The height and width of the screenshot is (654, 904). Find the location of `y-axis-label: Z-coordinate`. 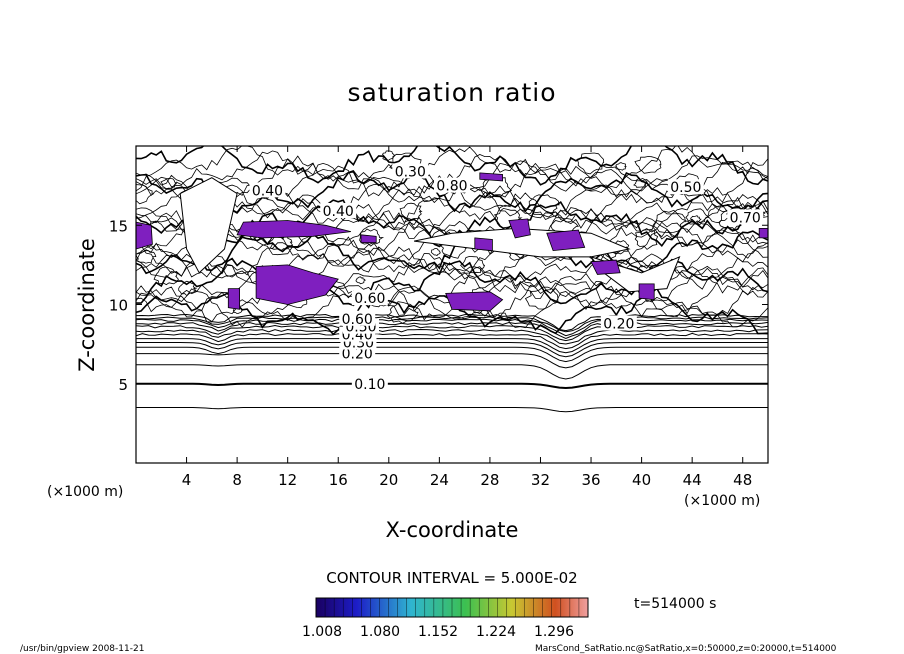

y-axis-label: Z-coordinate is located at coordinates (87, 305).